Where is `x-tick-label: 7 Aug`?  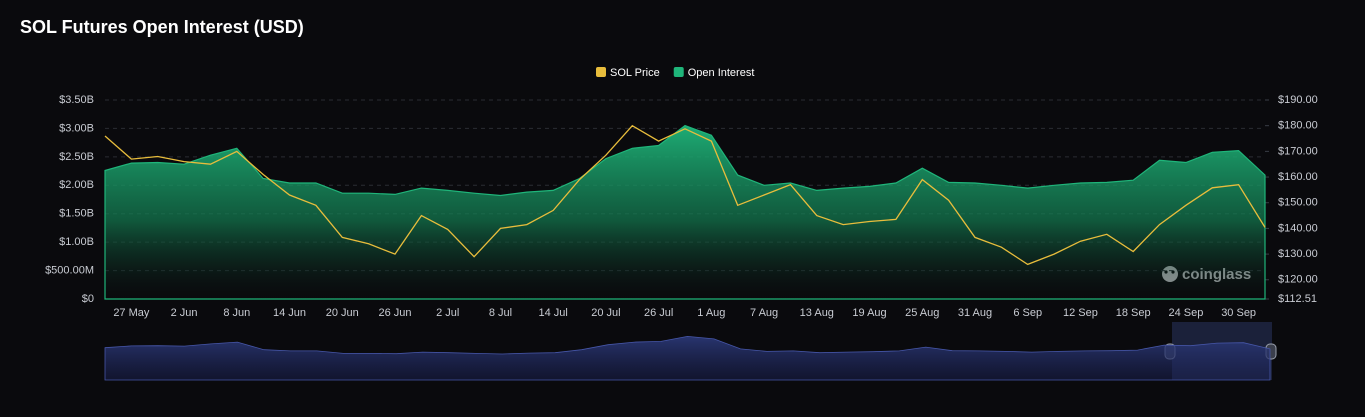 x-tick-label: 7 Aug is located at coordinates (764, 313).